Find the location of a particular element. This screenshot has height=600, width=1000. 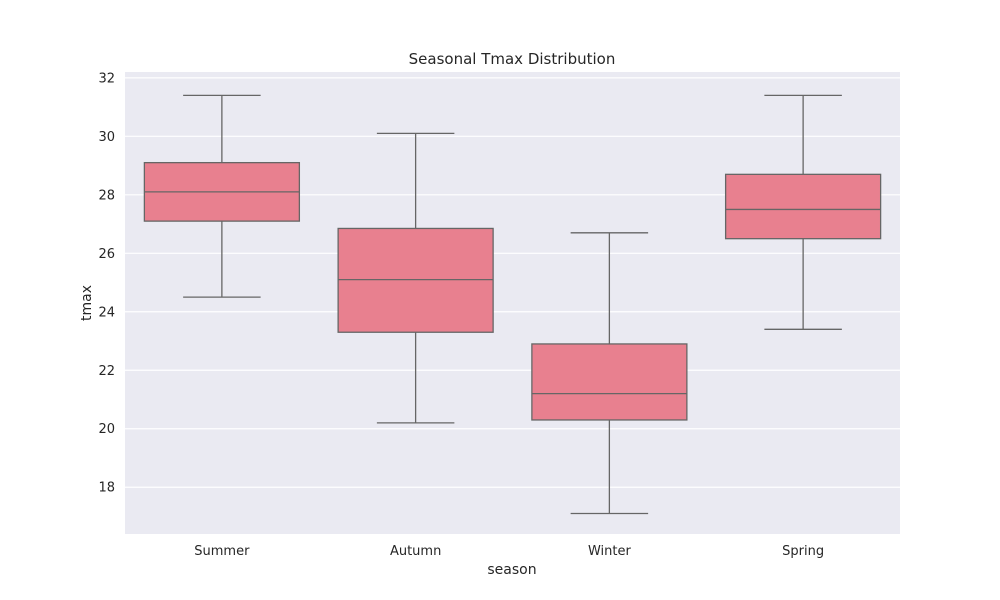

y-axis-ticks: 18 20 22 24 26 28 30 32 is located at coordinates (106, 283).